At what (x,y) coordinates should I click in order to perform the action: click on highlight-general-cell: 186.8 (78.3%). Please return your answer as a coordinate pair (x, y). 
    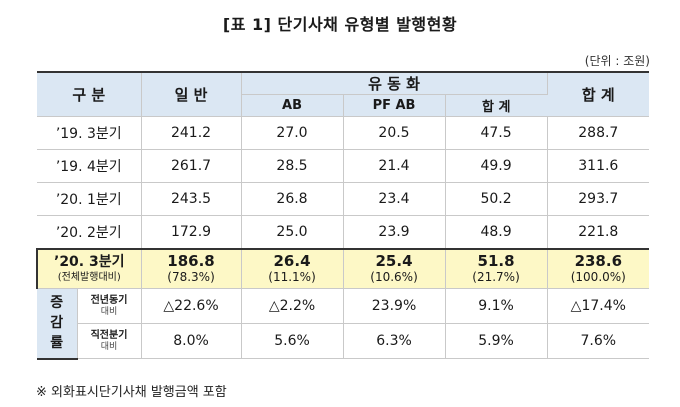
    Looking at the image, I should click on (191, 268).